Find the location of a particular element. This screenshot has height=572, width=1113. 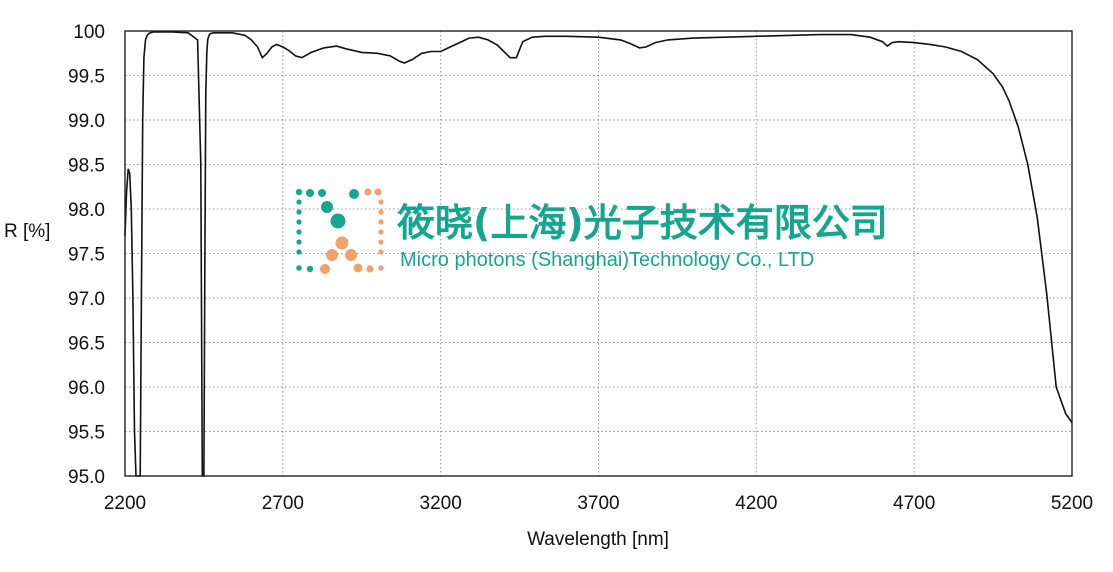

company-logo is located at coordinates (339, 231).